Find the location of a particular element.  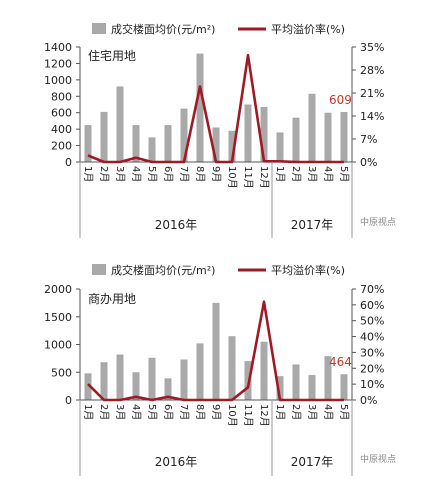

y-right-tick-label: 21% is located at coordinates (372, 93).